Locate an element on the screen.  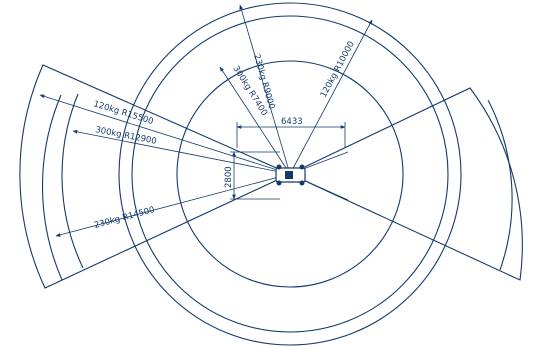
machine-cab is located at coordinates (289, 175).